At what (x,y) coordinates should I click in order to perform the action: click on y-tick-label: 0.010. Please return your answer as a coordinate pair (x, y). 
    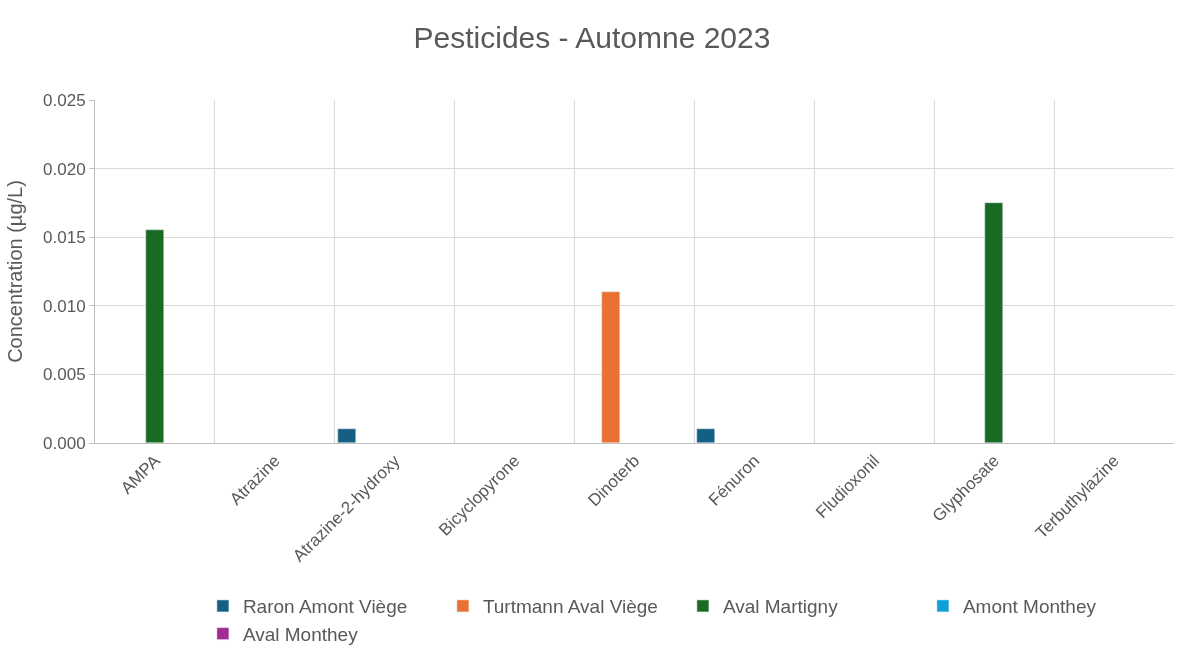
    Looking at the image, I should click on (64, 306).